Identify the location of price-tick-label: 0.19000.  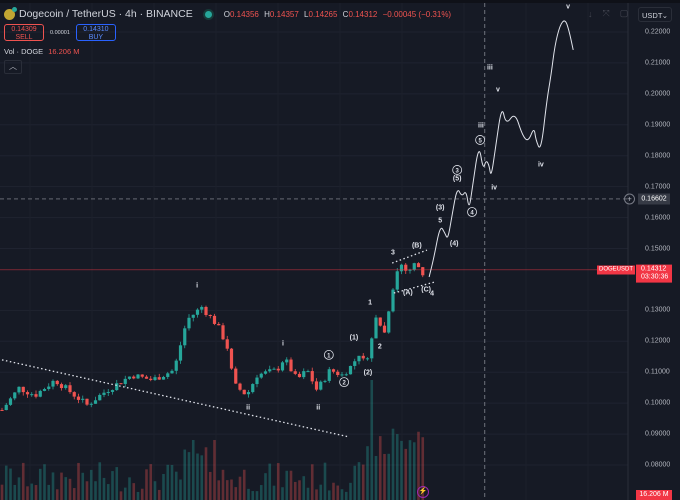
(658, 125).